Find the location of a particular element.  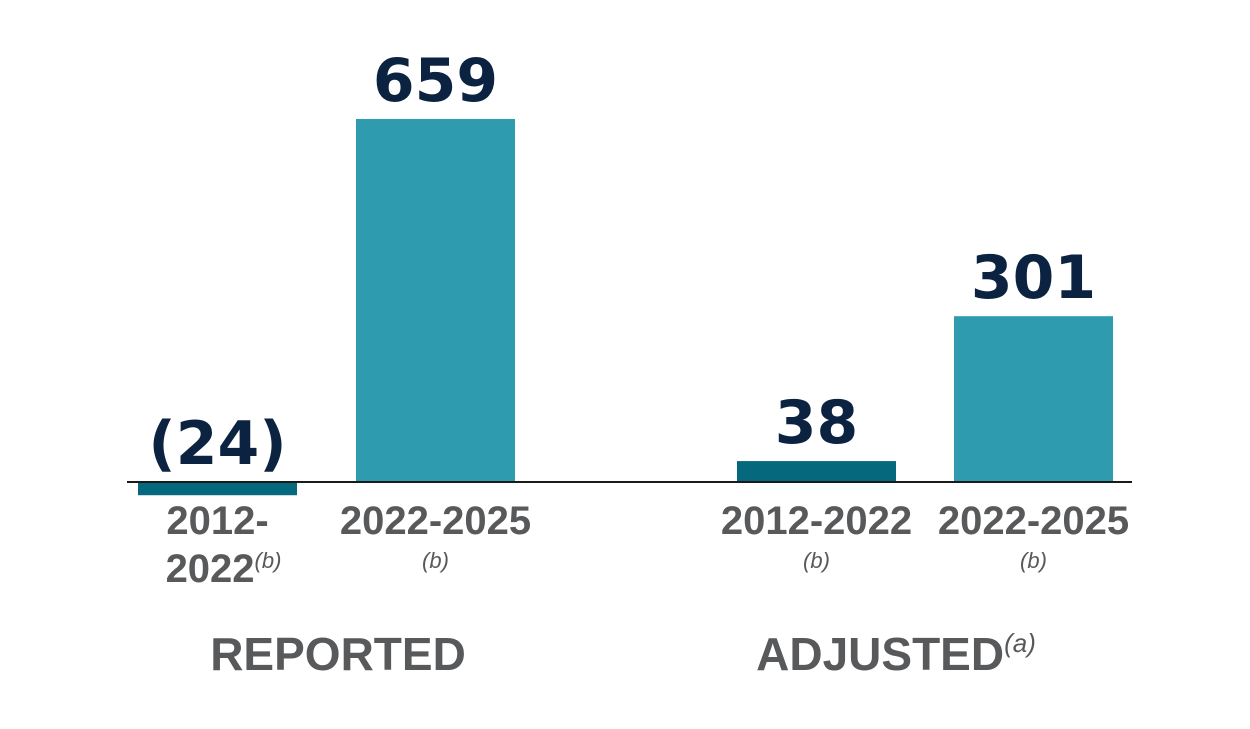

category-footnote-2: (b) is located at coordinates (435, 560).